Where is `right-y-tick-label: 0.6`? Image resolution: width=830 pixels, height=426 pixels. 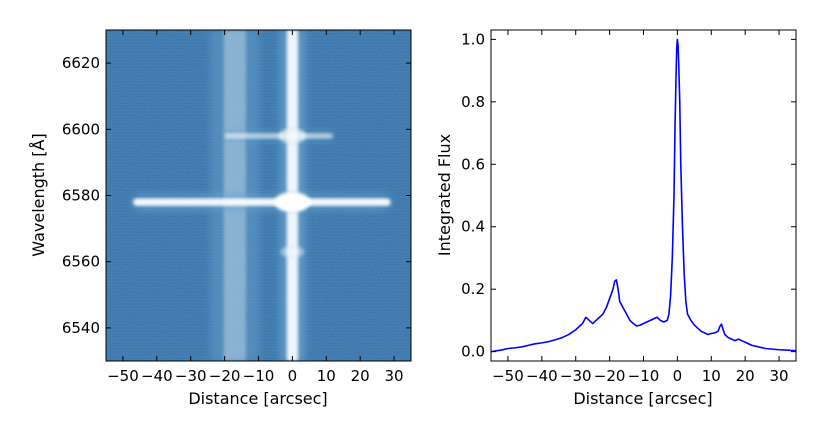
right-y-tick-label: 0.6 is located at coordinates (473, 164).